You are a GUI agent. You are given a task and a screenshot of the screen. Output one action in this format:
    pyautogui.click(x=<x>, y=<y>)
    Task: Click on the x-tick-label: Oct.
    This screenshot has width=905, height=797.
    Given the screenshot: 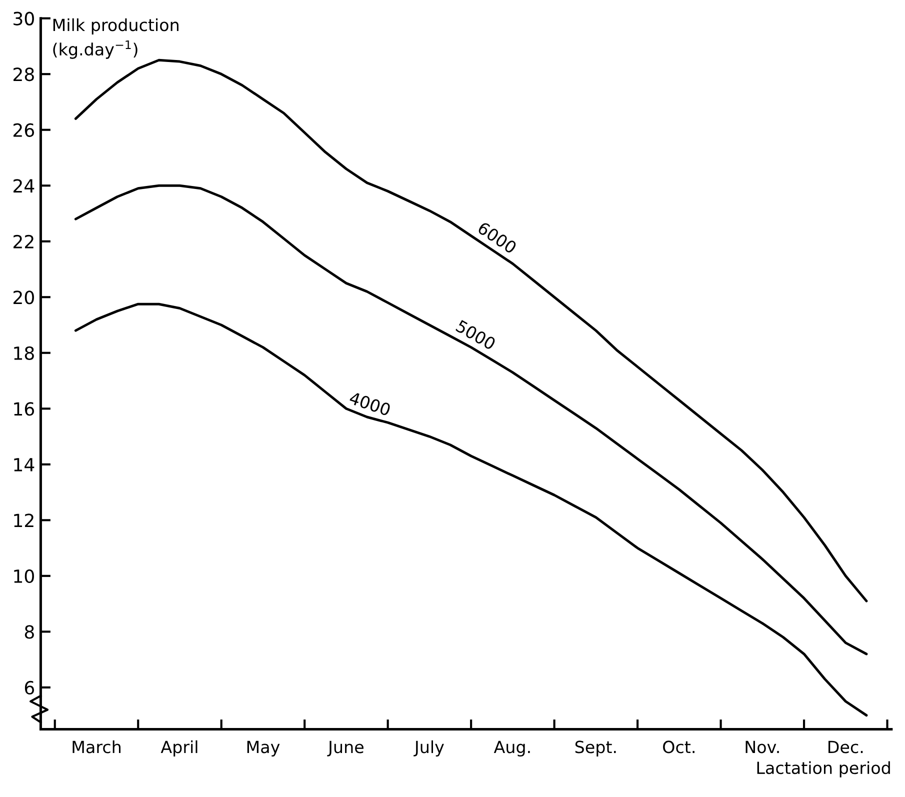 What is the action you would take?
    pyautogui.click(x=678, y=747)
    